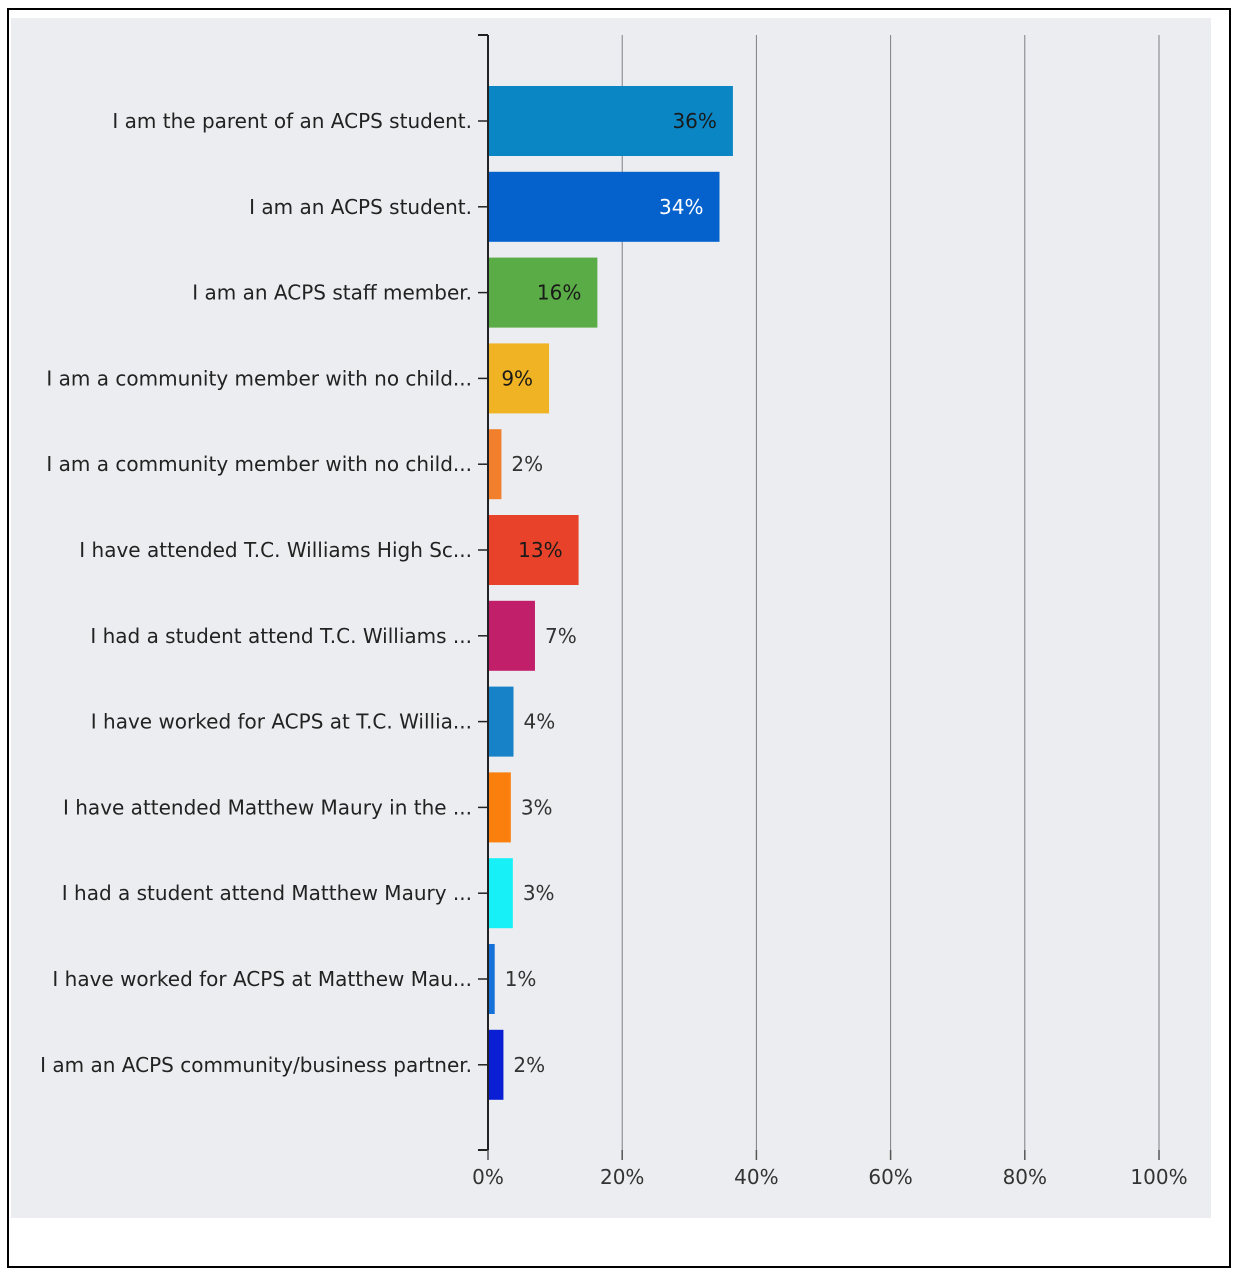 Image resolution: width=1234 pixels, height=1268 pixels. I want to click on data-label: 9%, so click(517, 378).